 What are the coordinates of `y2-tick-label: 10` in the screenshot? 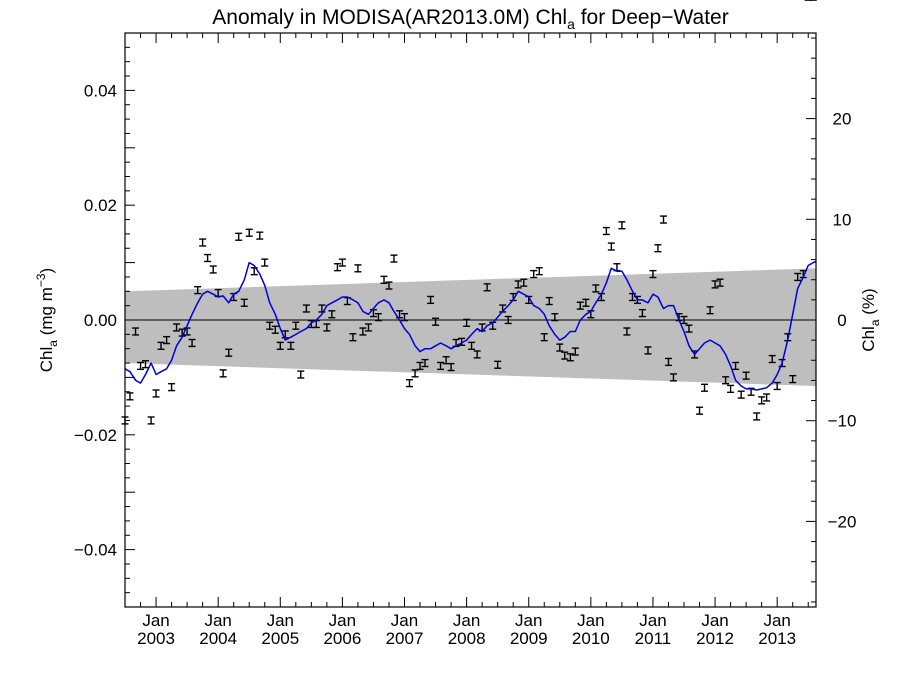 It's located at (842, 219).